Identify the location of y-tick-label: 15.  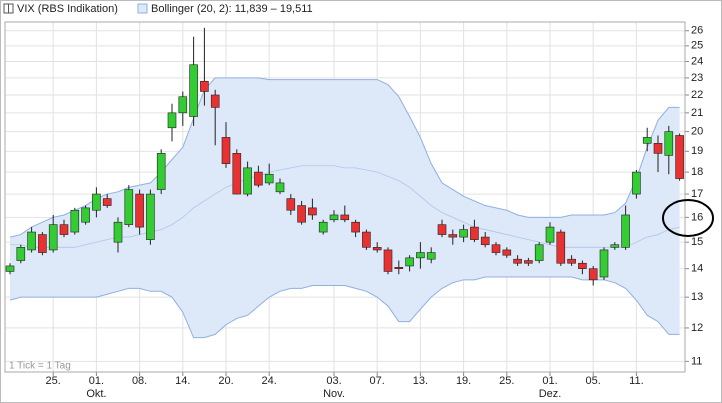
(697, 242).